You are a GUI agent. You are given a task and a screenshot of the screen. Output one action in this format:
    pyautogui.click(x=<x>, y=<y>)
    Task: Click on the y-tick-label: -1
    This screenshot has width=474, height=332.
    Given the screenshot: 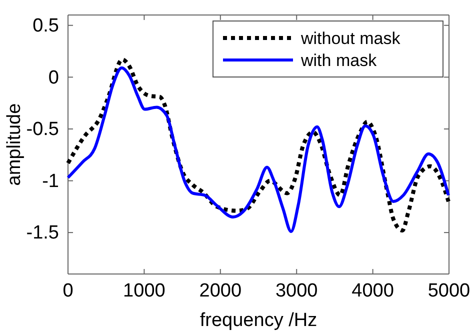 What is the action you would take?
    pyautogui.click(x=50, y=181)
    